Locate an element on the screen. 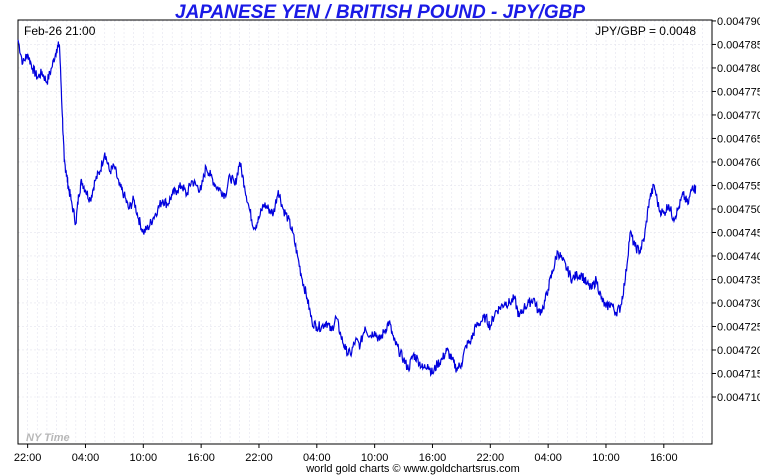 Image resolution: width=760 pixels, height=475 pixels. y-tick-label: 0.004730 is located at coordinates (738, 304).